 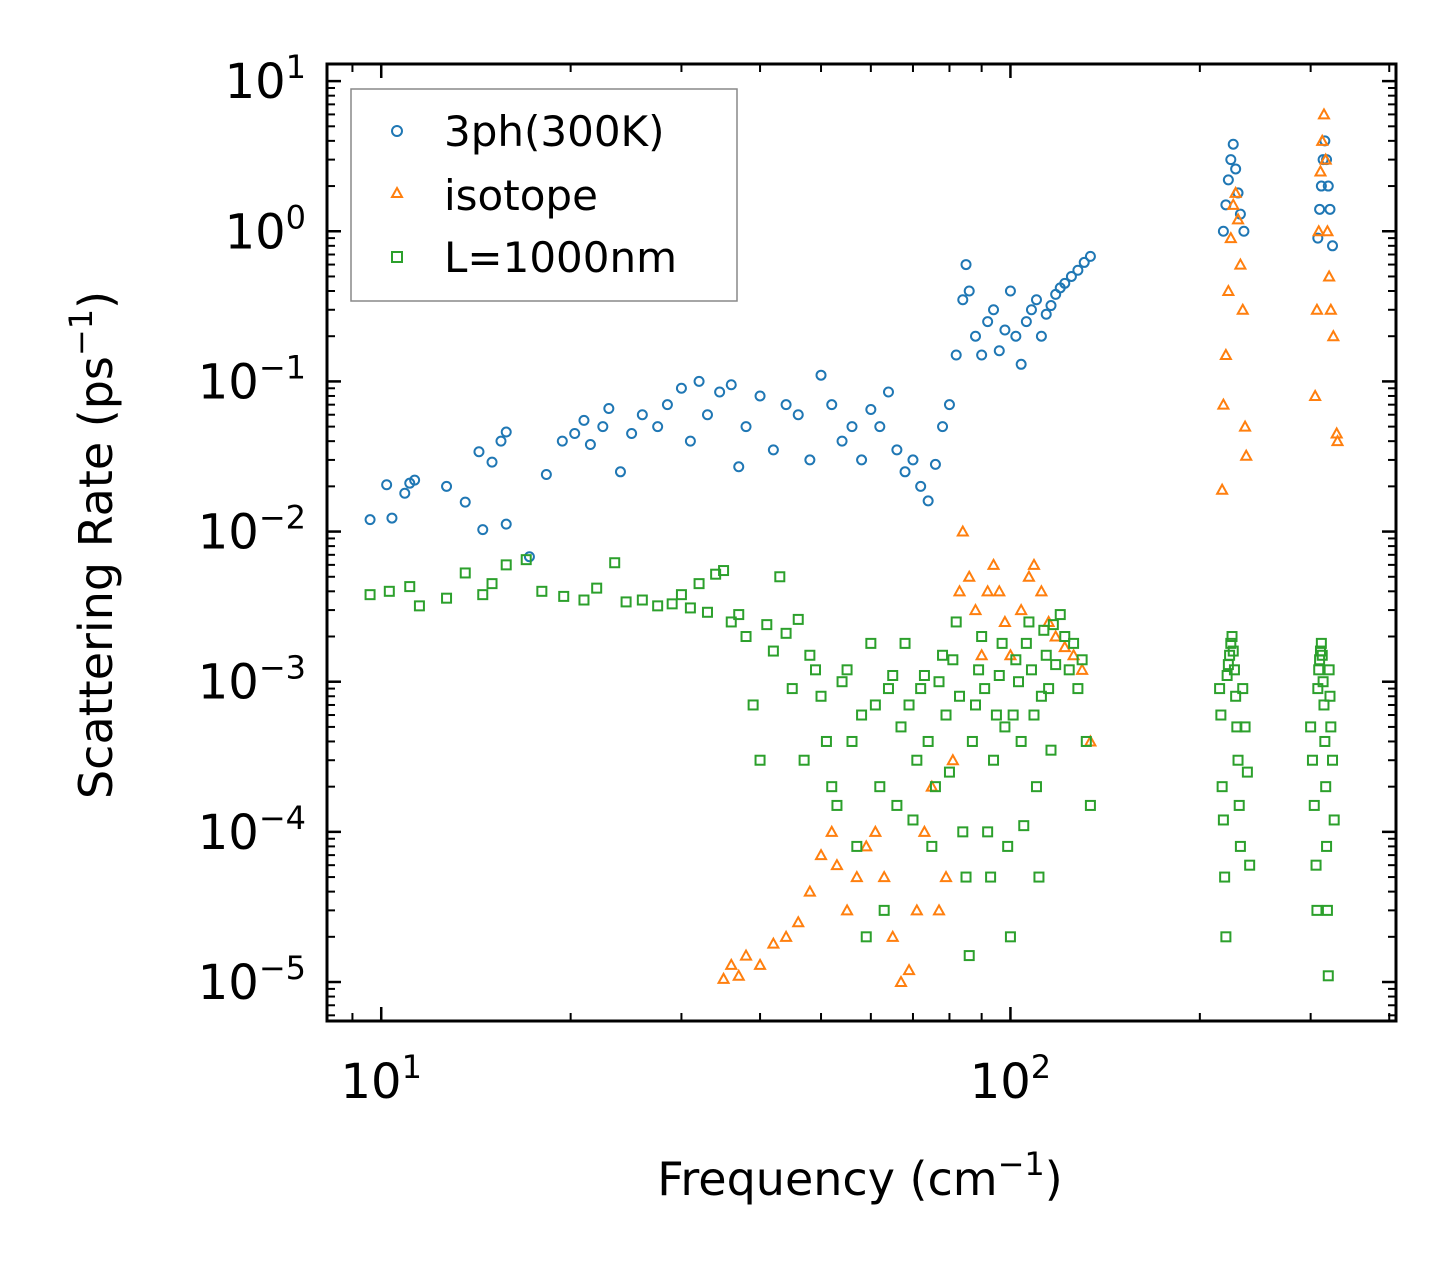 I want to click on legend-label-boundary: L=1000nm, so click(x=560, y=257).